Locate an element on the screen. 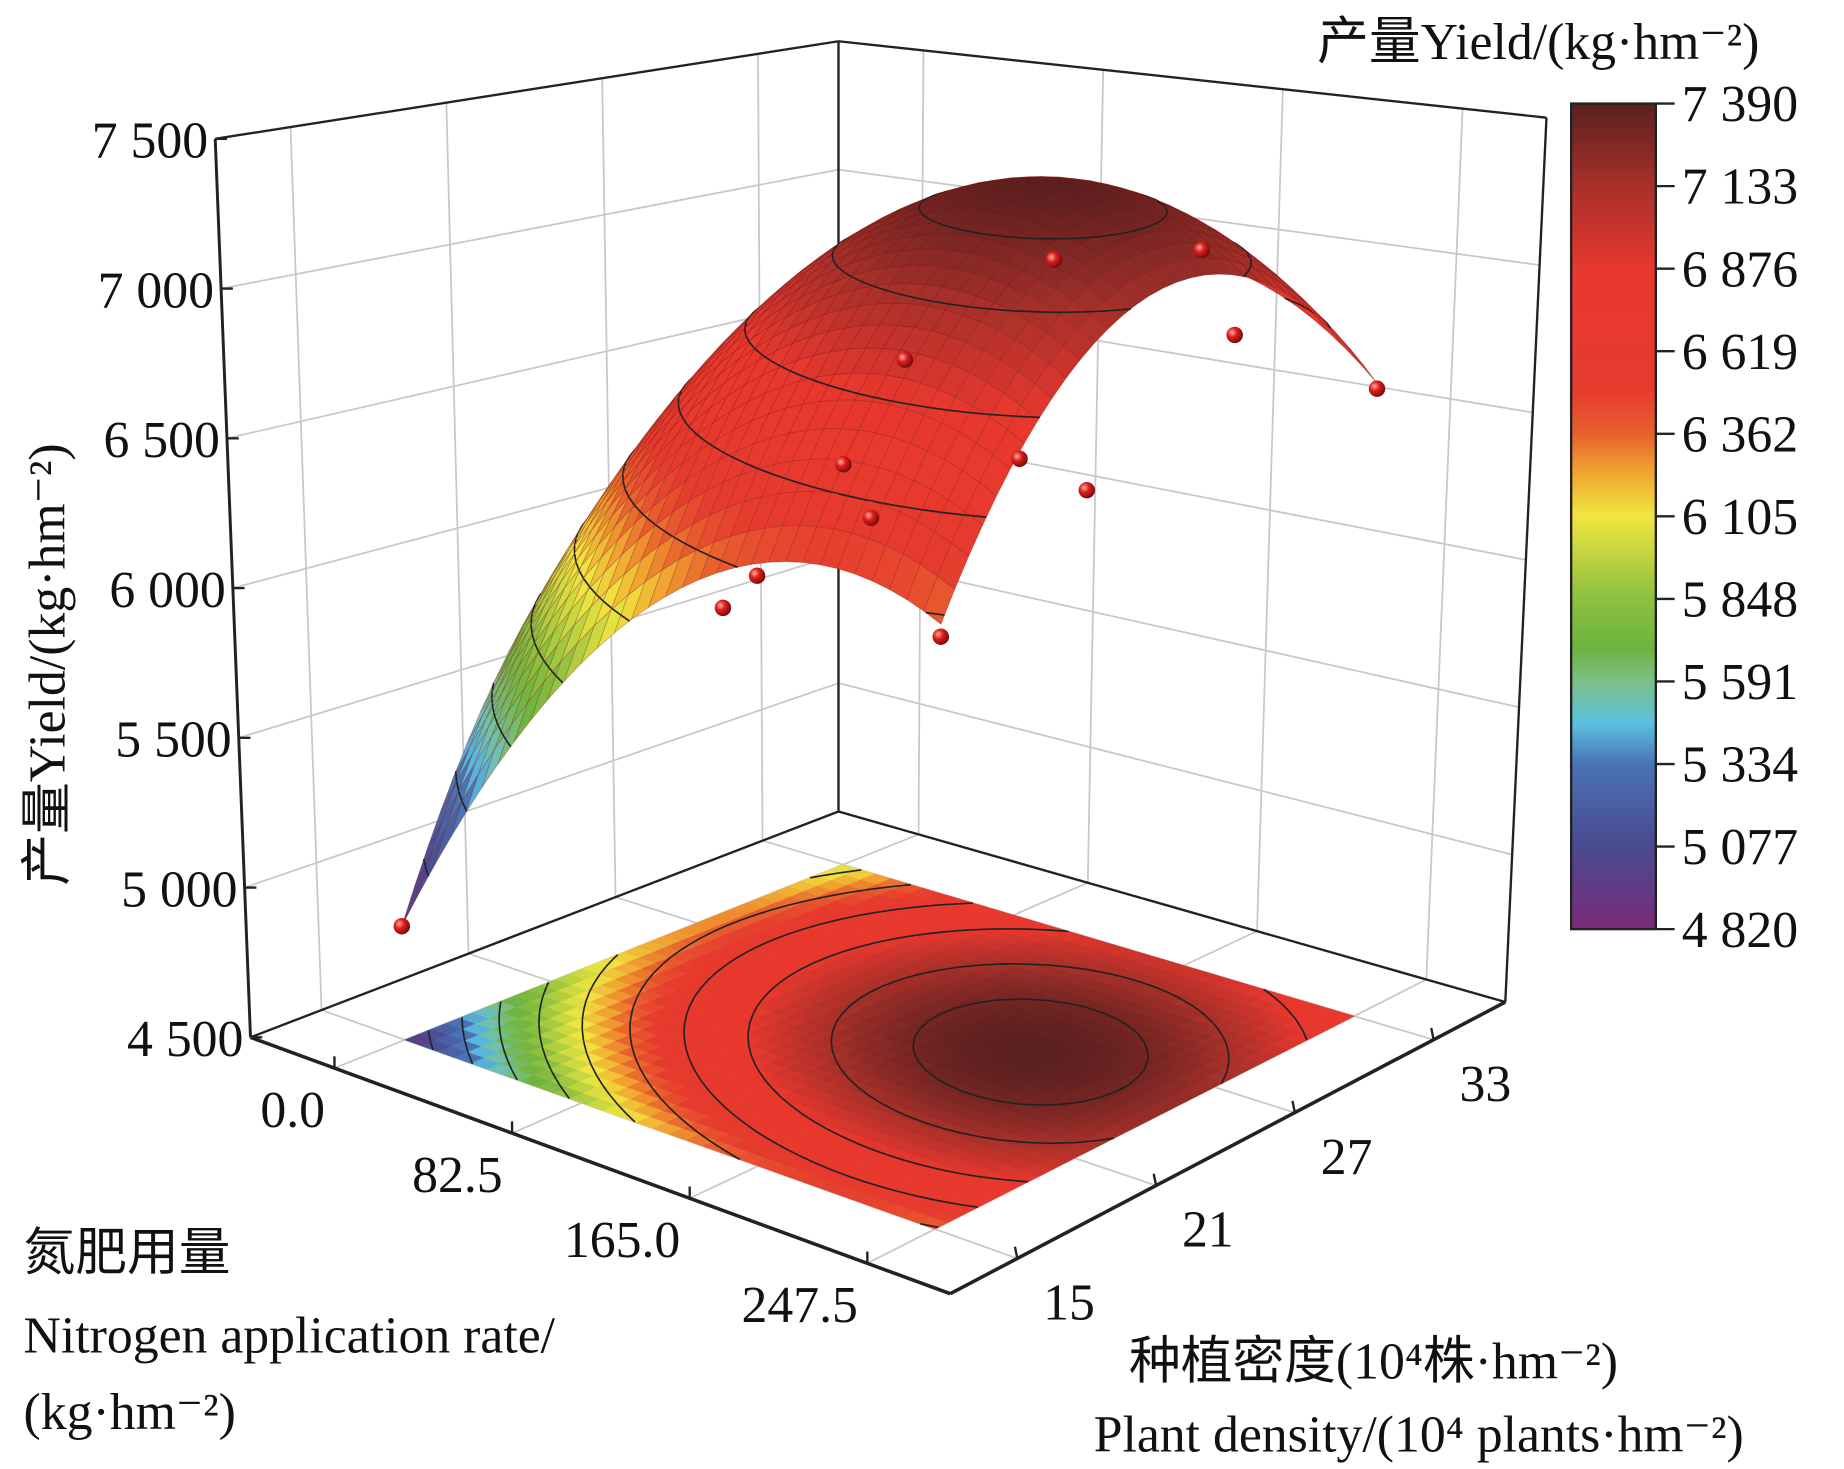 This screenshot has height=1469, width=1844. z-tick-label: 7 500 is located at coordinates (150, 141).